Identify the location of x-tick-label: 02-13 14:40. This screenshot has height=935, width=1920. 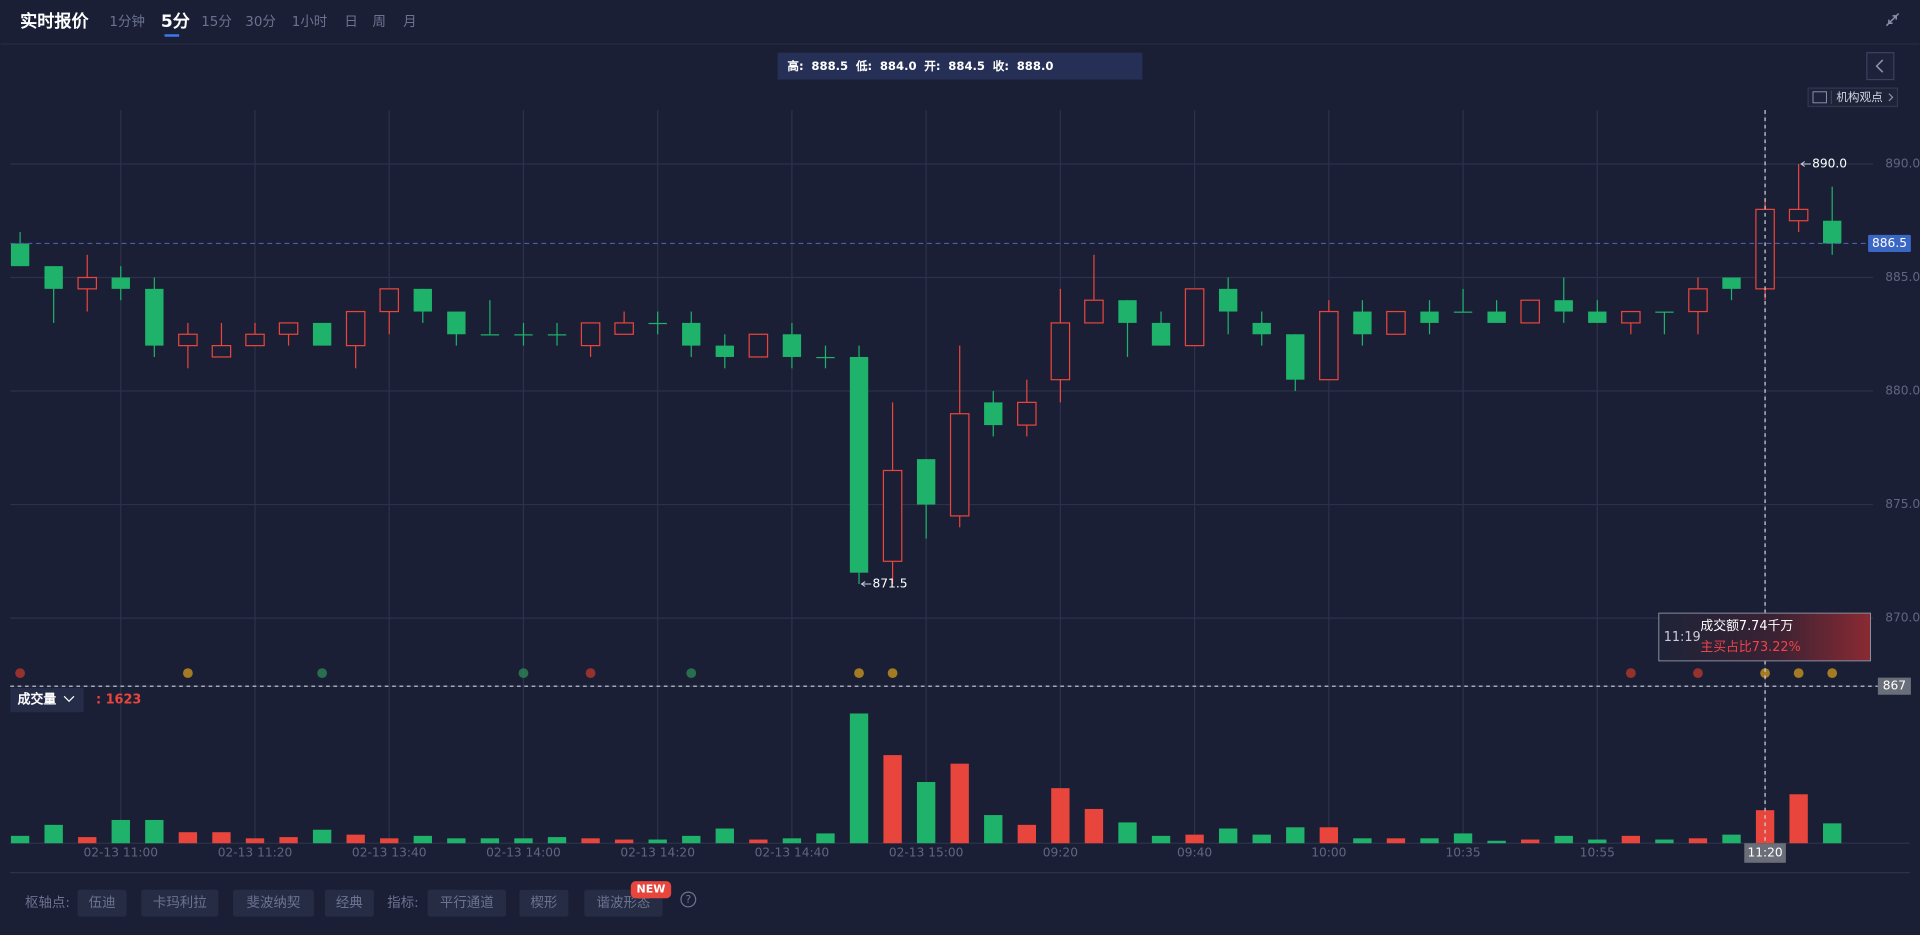
(792, 853).